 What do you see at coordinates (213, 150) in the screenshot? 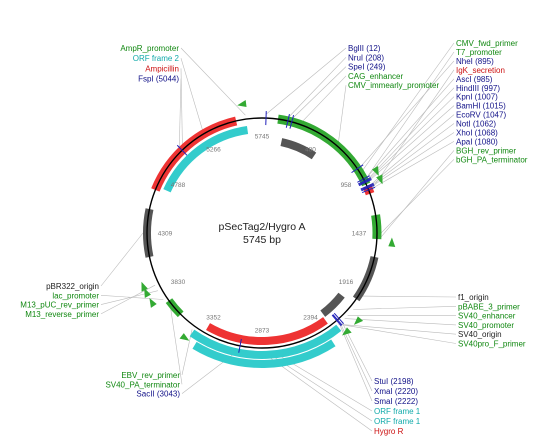
I see `tick-label: 5266` at bounding box center [213, 150].